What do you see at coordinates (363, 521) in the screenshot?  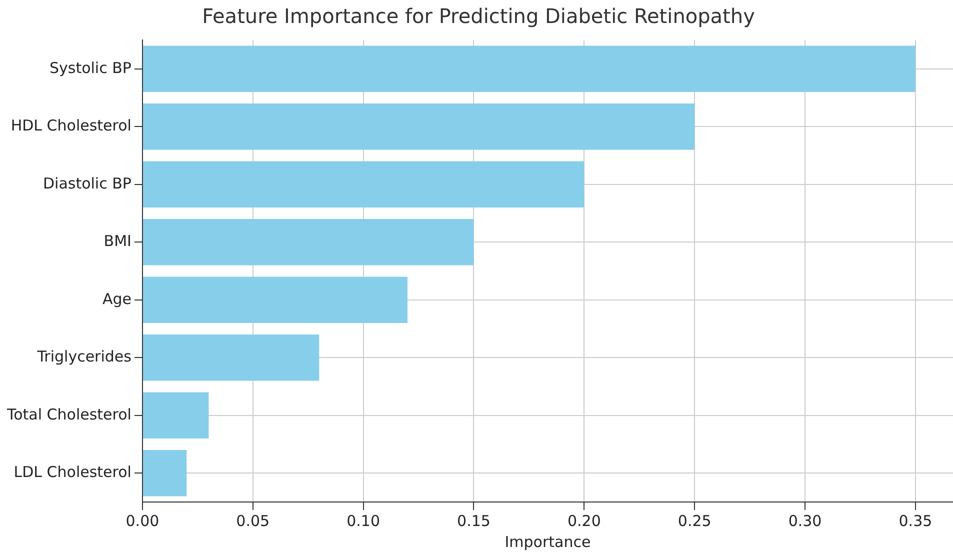 I see `x-tick-label: 0.10` at bounding box center [363, 521].